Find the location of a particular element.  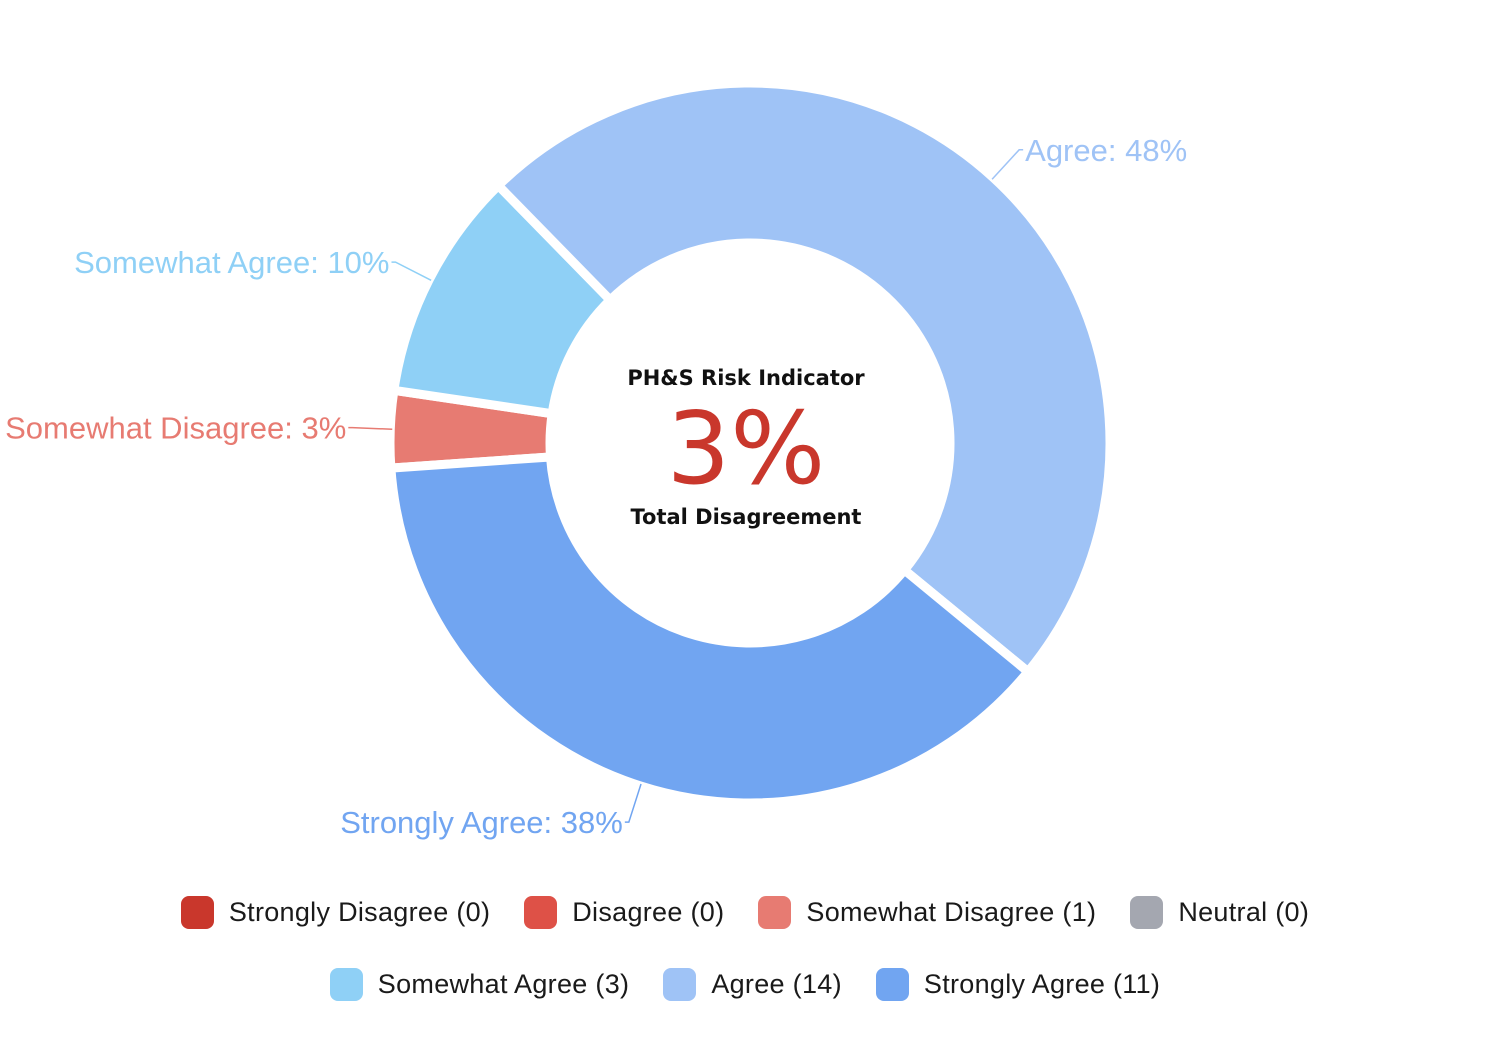

legend-item-neutral: Neutral (0) is located at coordinates (1219, 912).